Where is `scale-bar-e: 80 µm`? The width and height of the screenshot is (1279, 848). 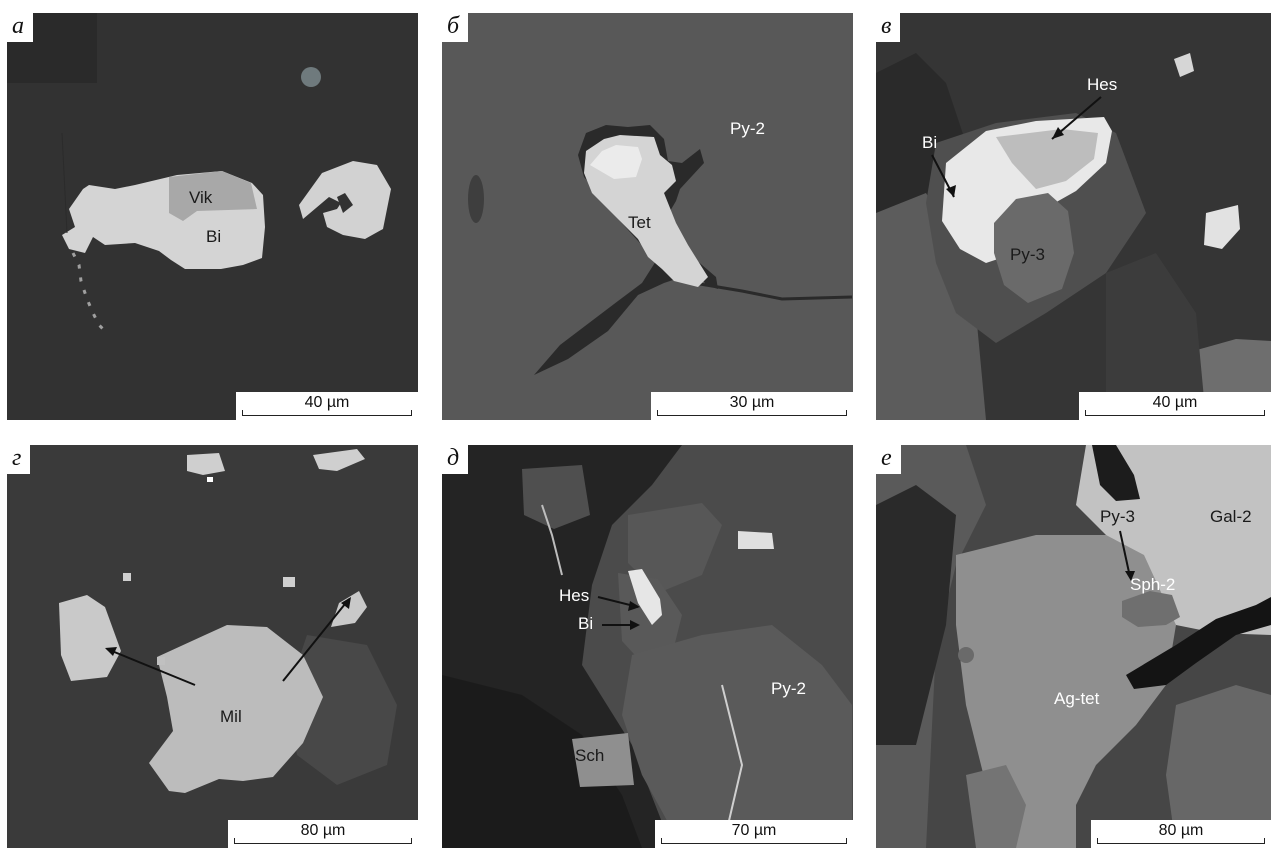
scale-bar-e: 80 µm is located at coordinates (1181, 834).